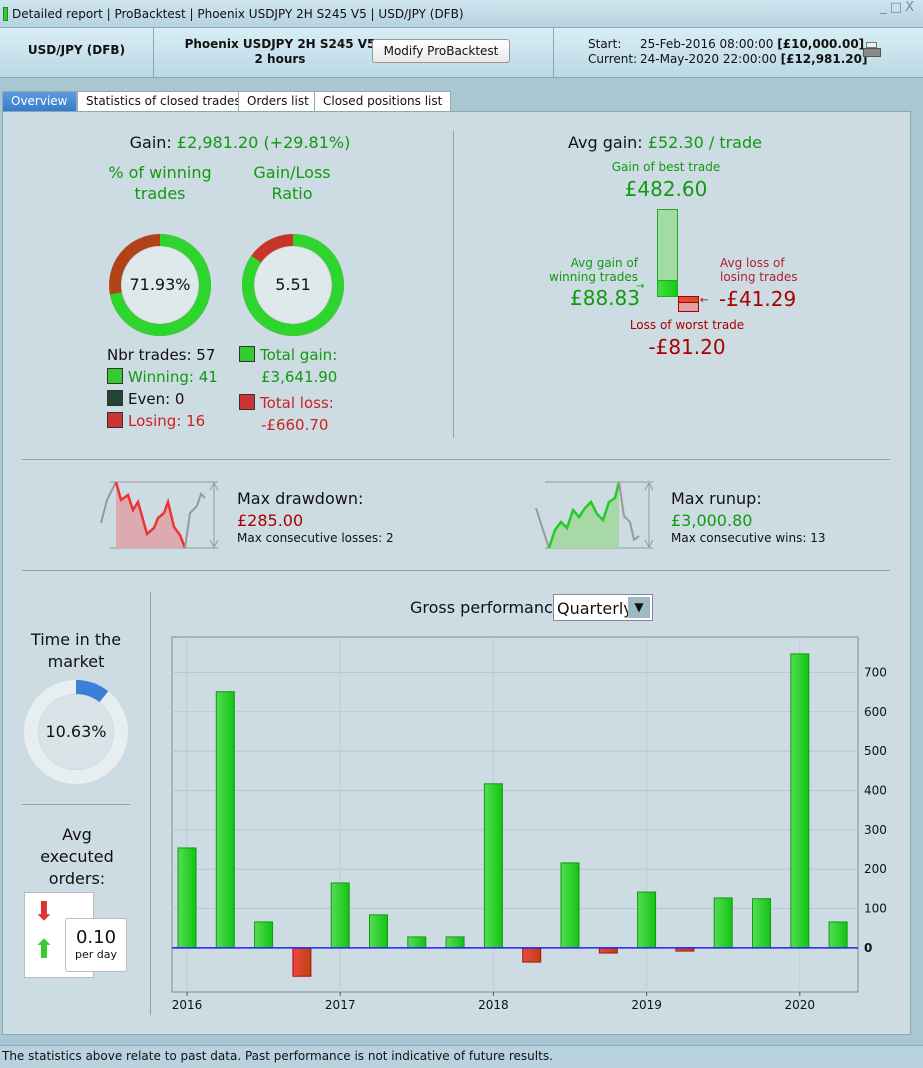 The image size is (923, 1068). Describe the element at coordinates (687, 347) in the screenshot. I see `worst-trade-value: -£81.20` at that location.